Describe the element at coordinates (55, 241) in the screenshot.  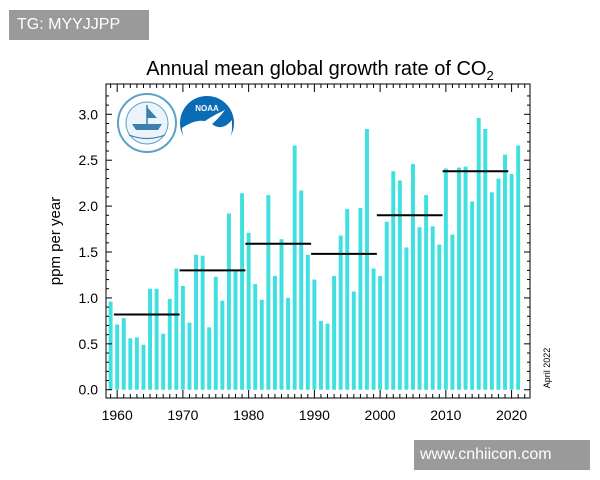
I see `y-axis-title: ppm per year` at that location.